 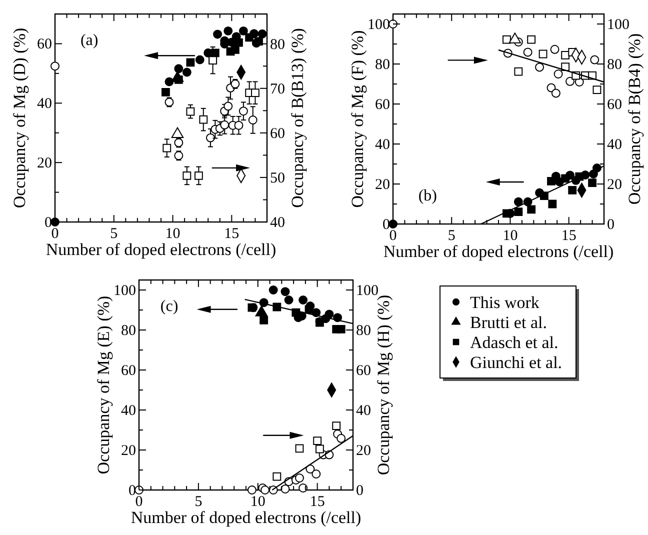 I want to click on annotation: (b), so click(x=427, y=196).